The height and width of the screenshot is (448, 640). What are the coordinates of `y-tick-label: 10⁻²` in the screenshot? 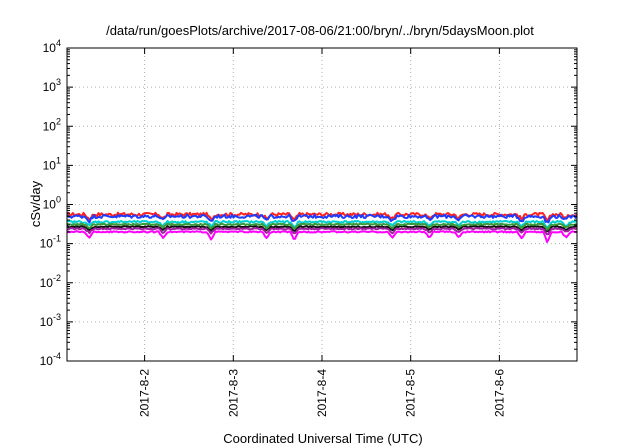 It's located at (50, 281).